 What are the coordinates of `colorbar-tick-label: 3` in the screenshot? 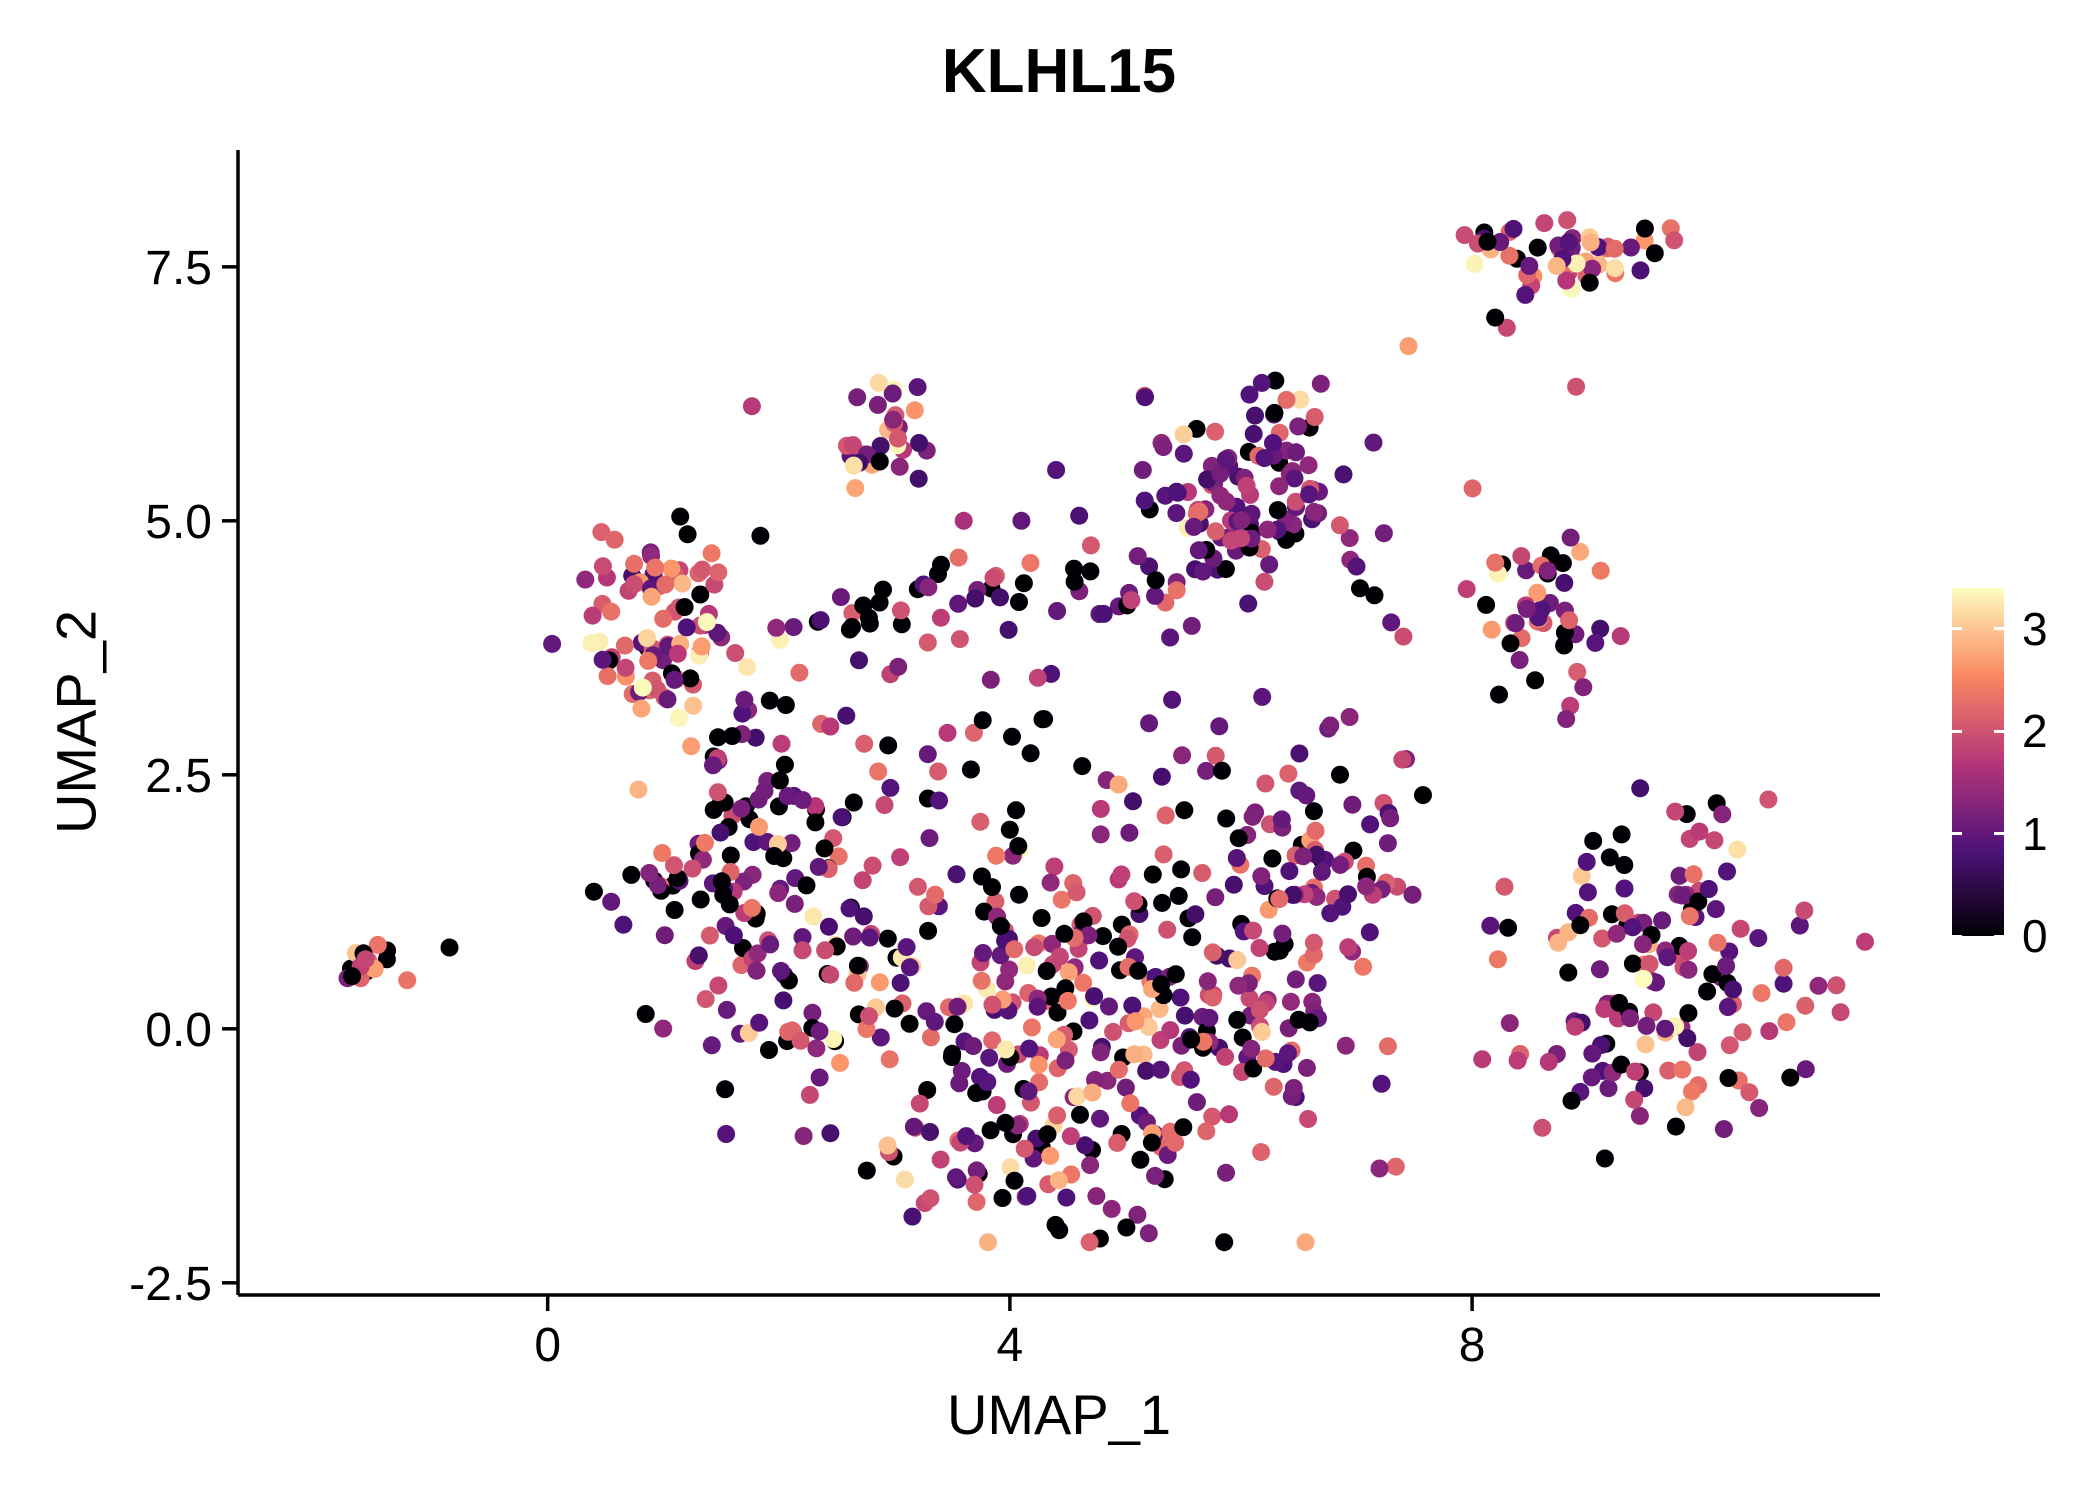 It's located at (2035, 628).